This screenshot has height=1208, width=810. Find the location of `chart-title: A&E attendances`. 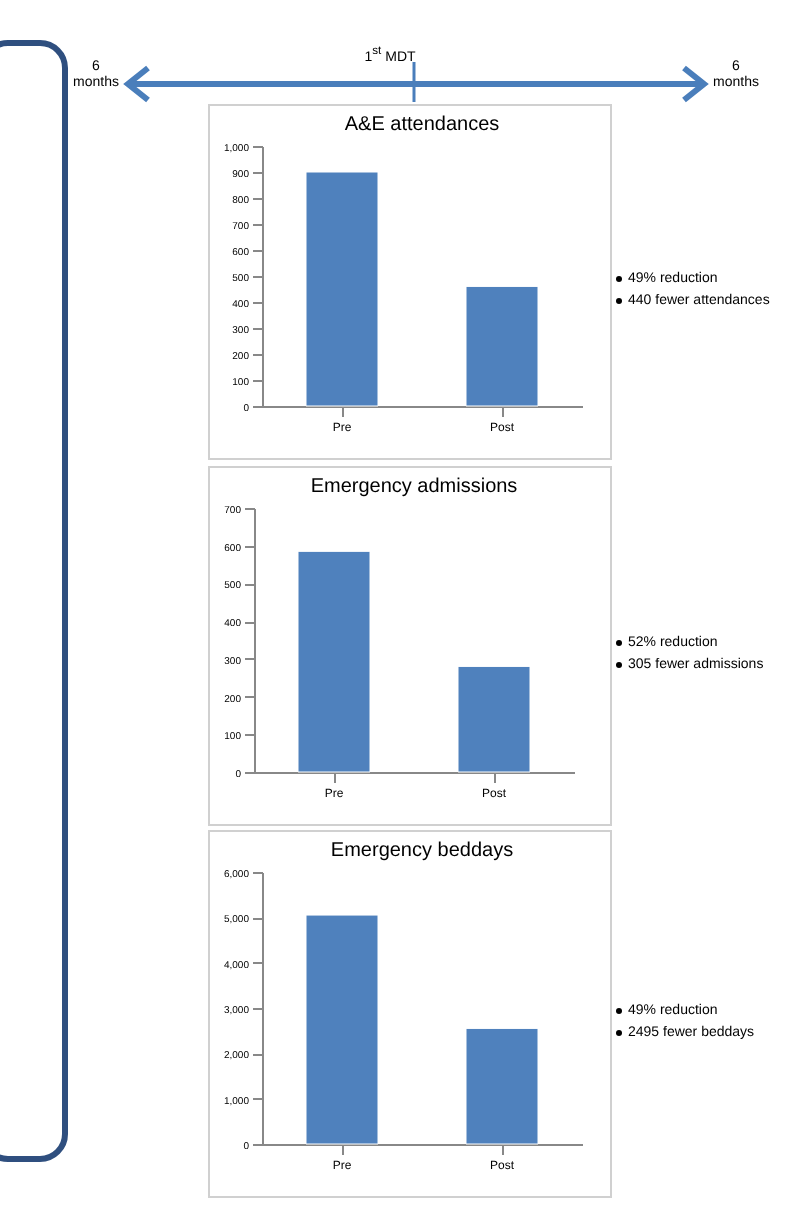

chart-title: A&E attendances is located at coordinates (422, 125).